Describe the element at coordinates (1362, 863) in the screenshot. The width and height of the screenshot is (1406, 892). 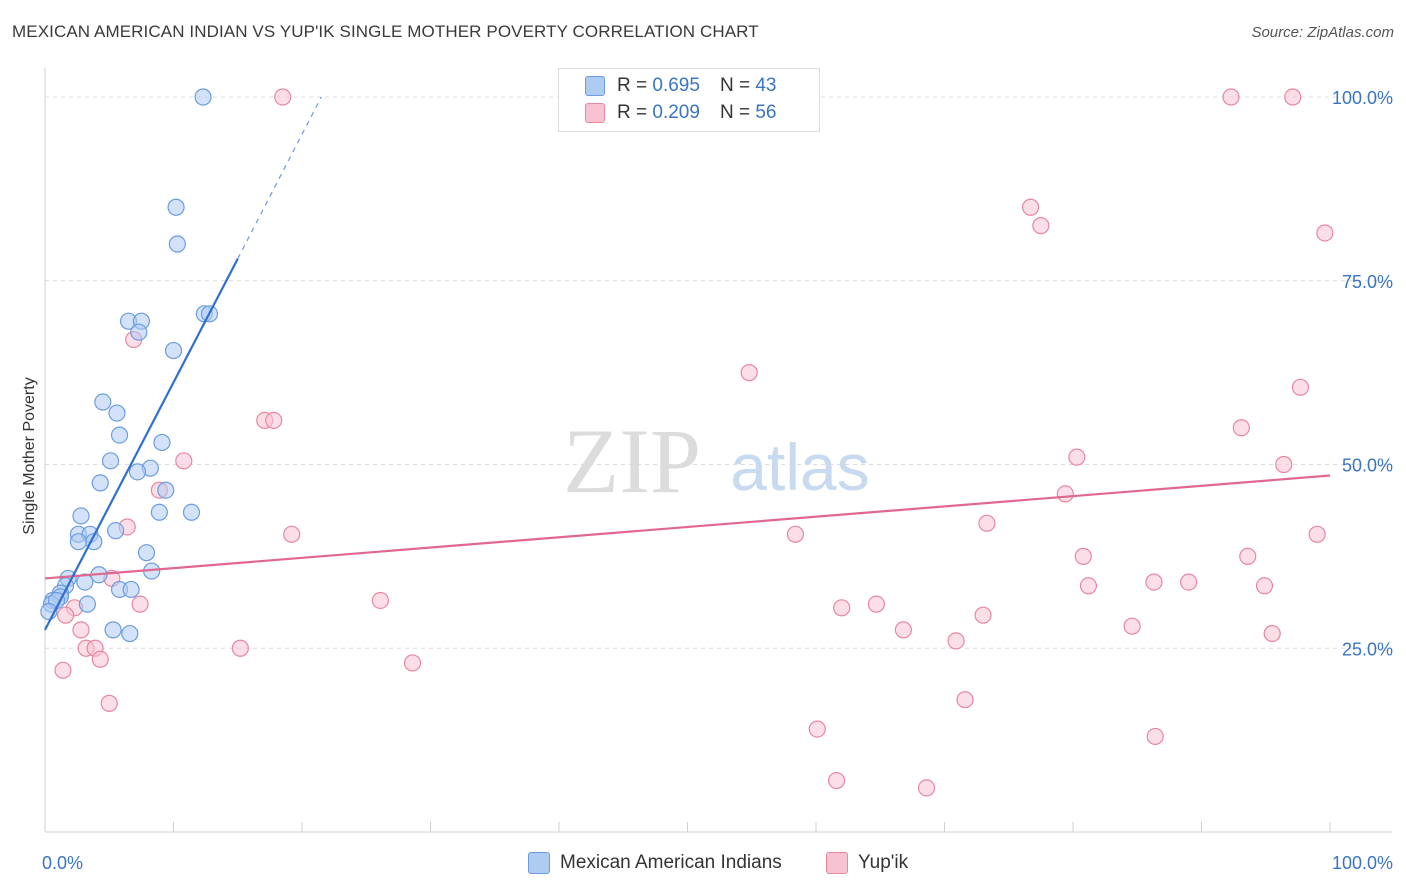
I see `x-tick-label: 100.0%` at that location.